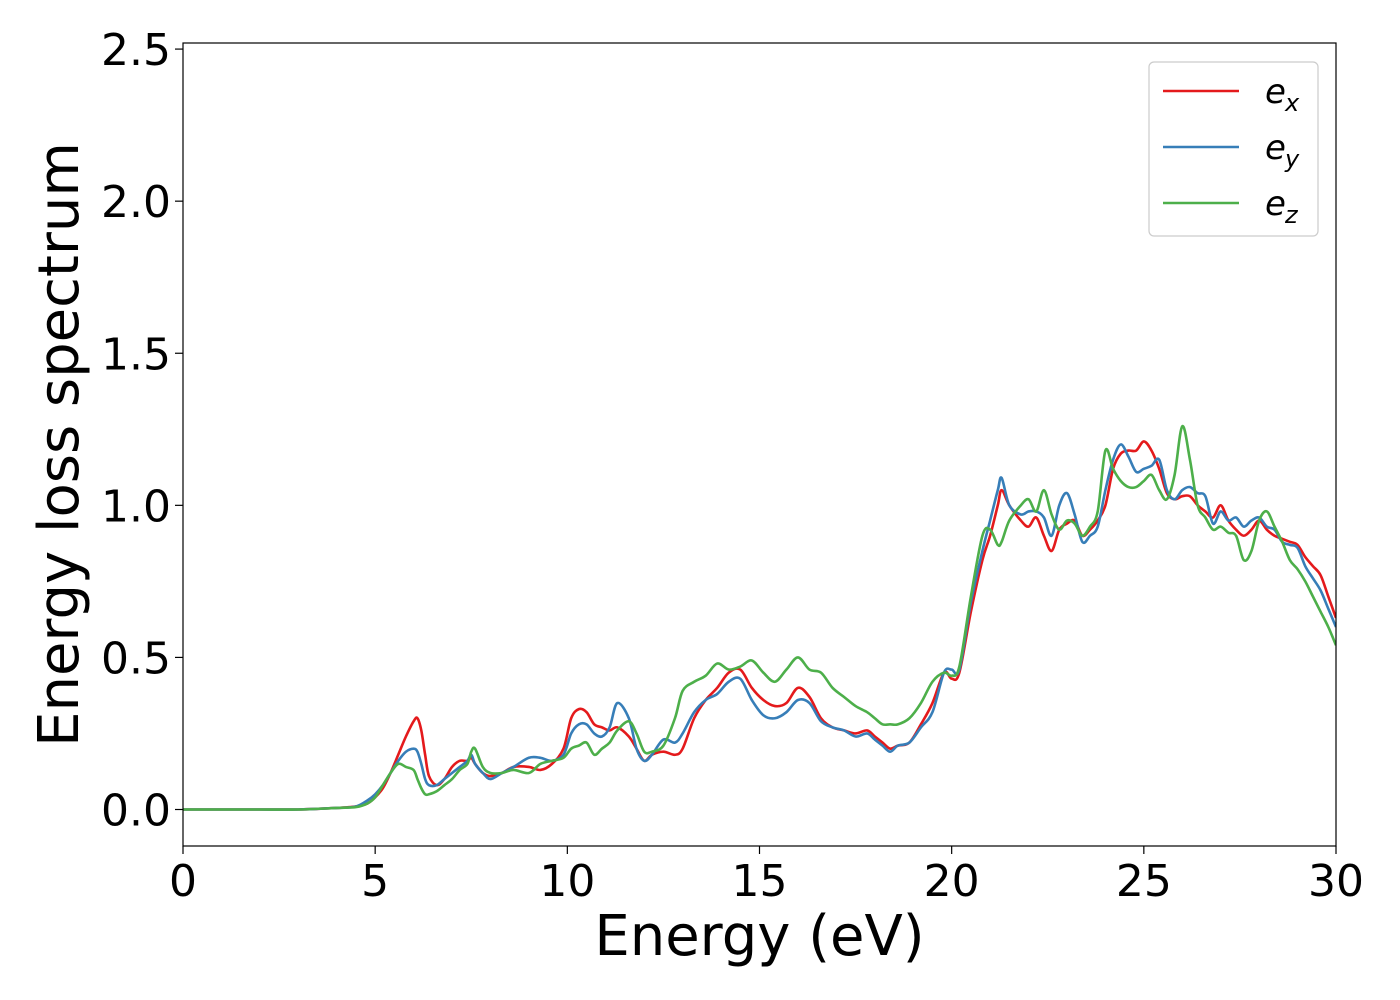 This screenshot has width=1400, height=1000. Describe the element at coordinates (136, 506) in the screenshot. I see `y-tick-label: 1.0` at that location.